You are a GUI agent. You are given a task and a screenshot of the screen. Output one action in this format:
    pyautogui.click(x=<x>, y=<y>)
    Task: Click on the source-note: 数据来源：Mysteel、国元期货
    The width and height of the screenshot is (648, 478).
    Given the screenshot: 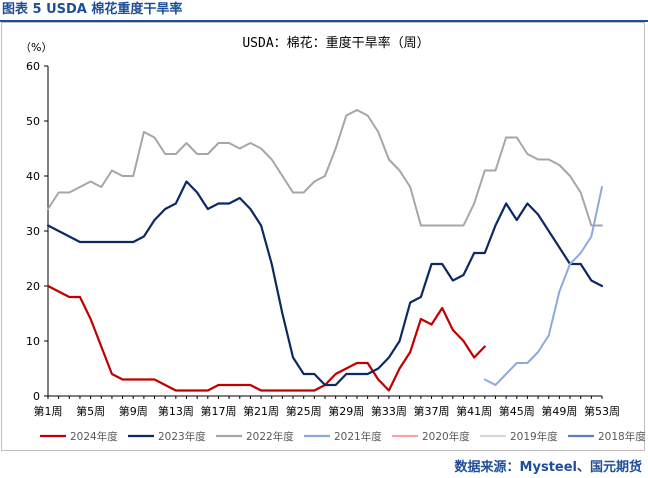 What is the action you would take?
    pyautogui.click(x=548, y=467)
    